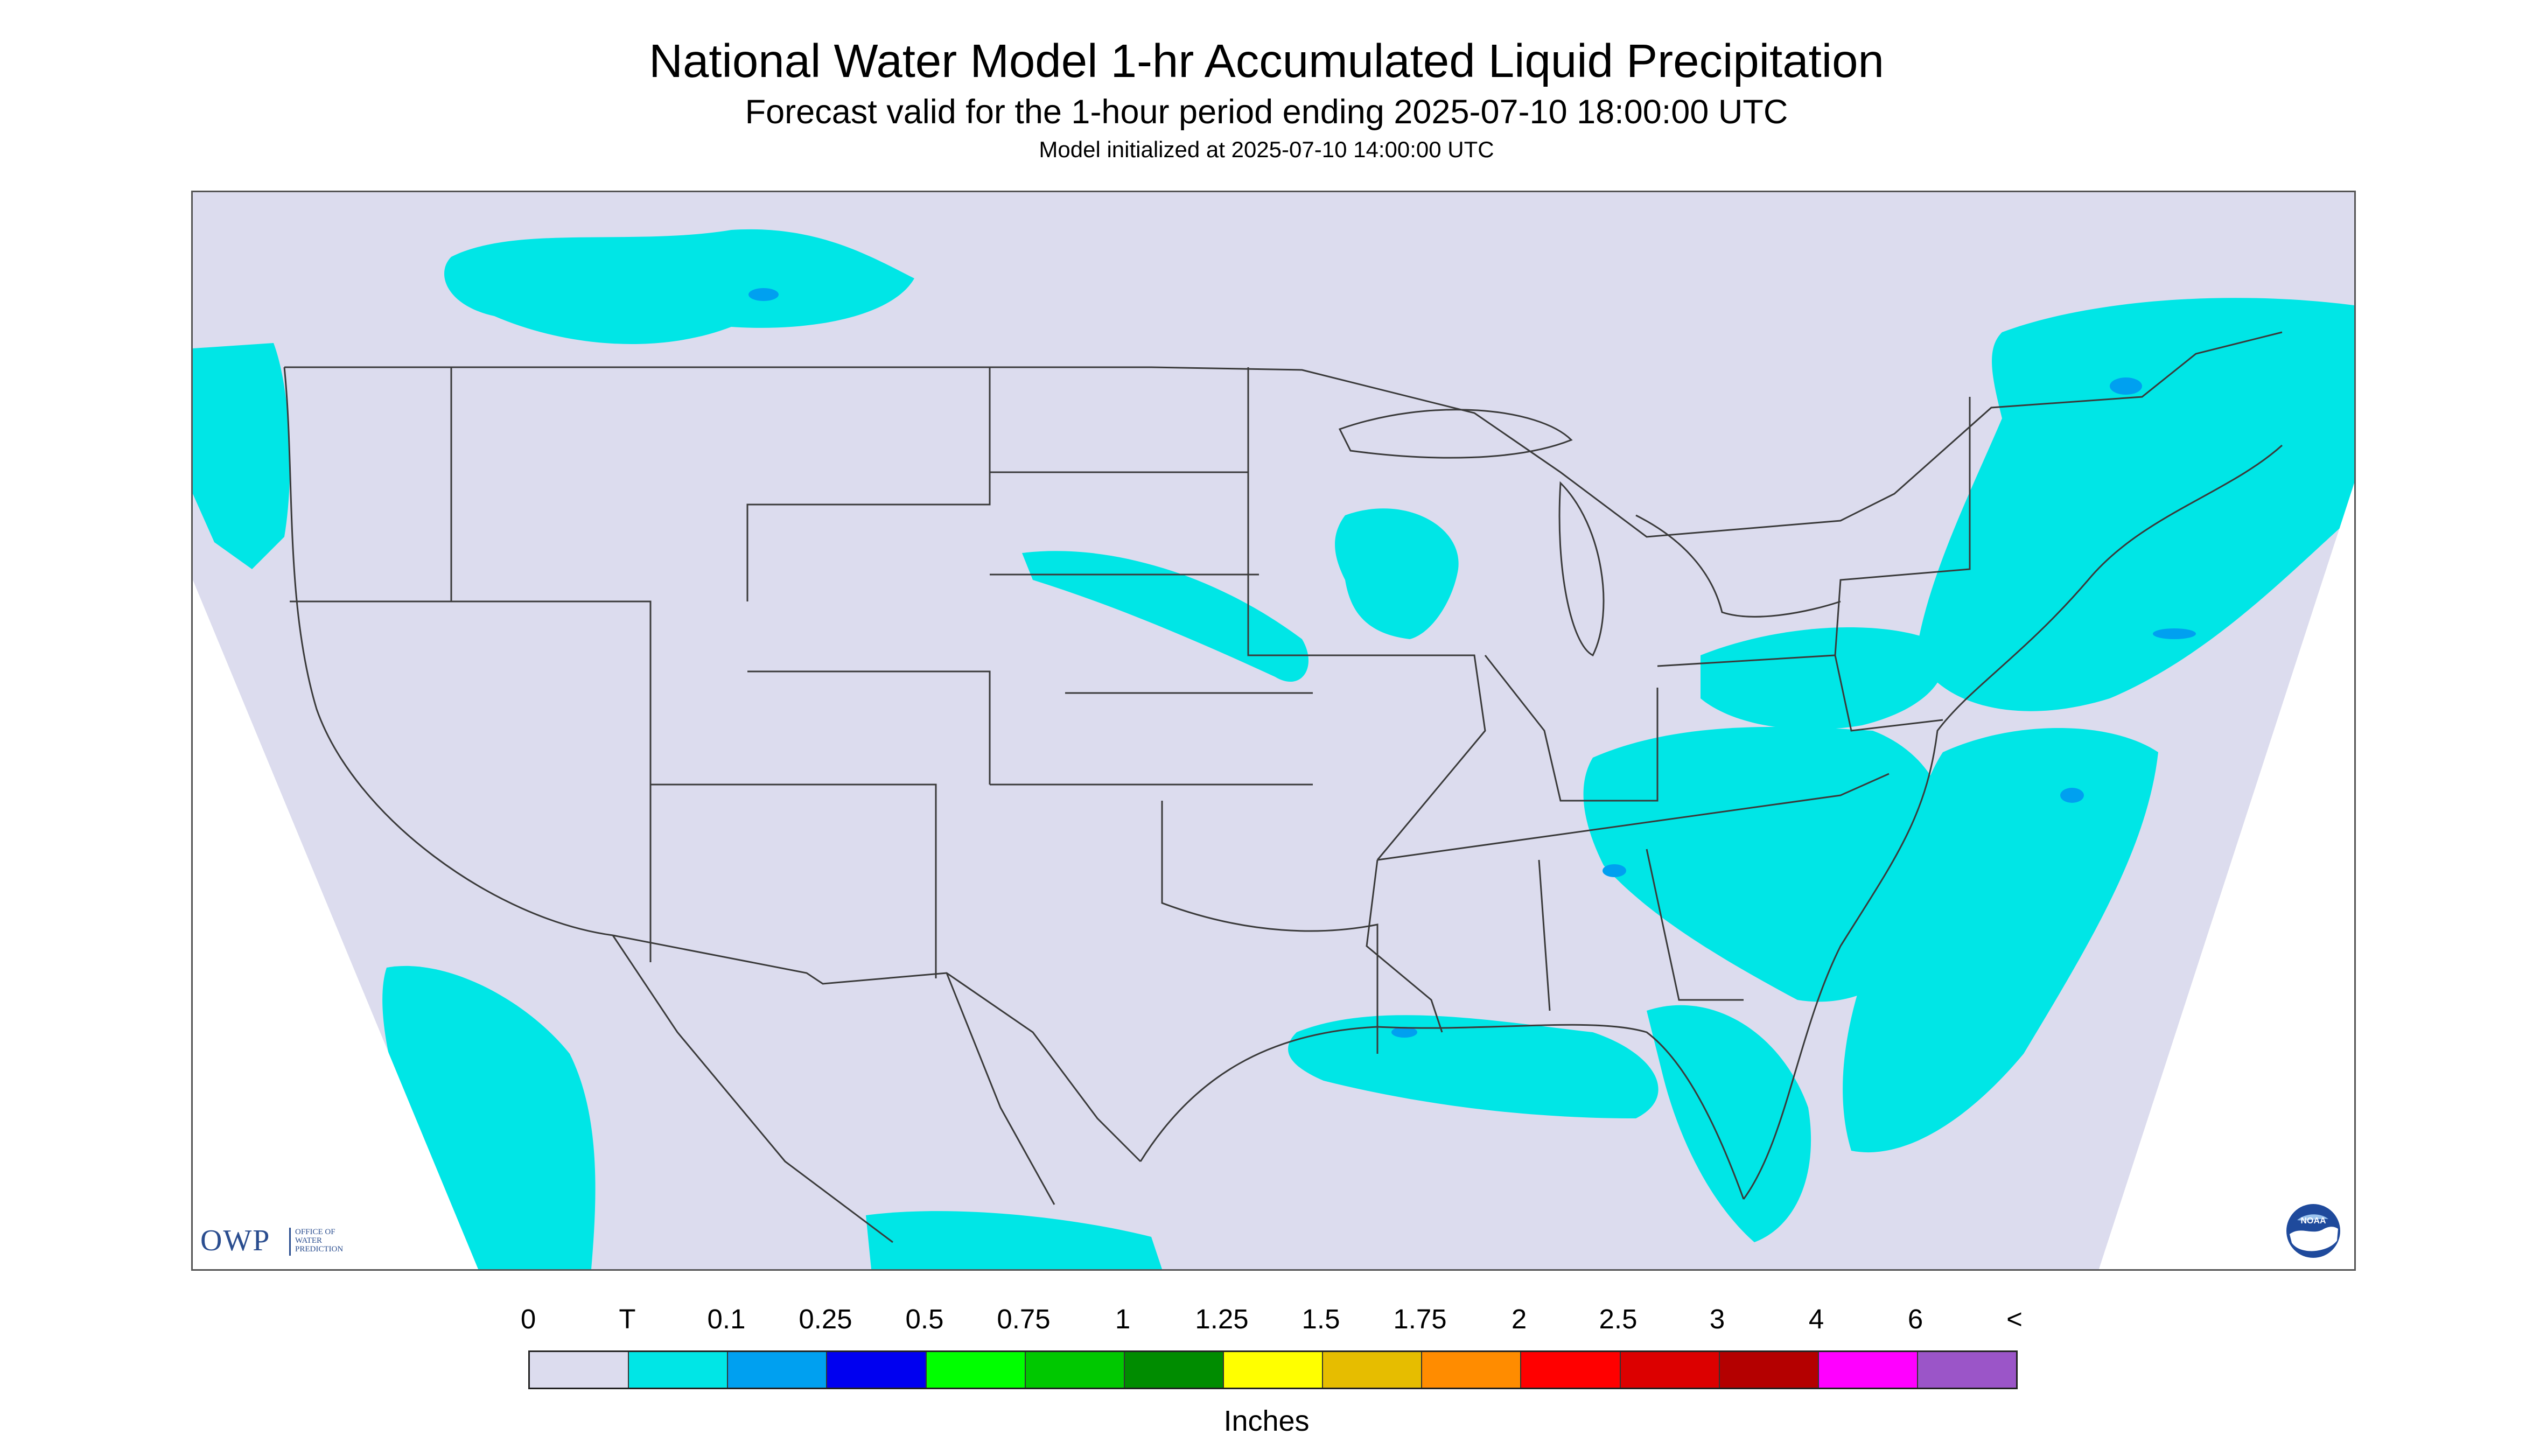 The height and width of the screenshot is (1456, 2533). I want to click on lake-superior, so click(1455, 434).